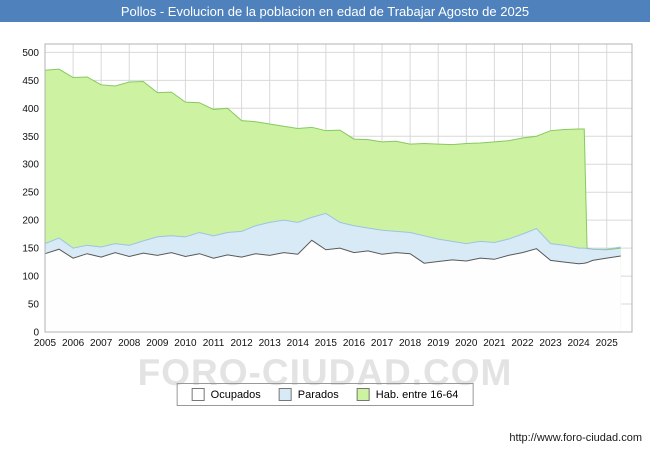  Describe the element at coordinates (30, 249) in the screenshot. I see `svg-text: 150` at that location.